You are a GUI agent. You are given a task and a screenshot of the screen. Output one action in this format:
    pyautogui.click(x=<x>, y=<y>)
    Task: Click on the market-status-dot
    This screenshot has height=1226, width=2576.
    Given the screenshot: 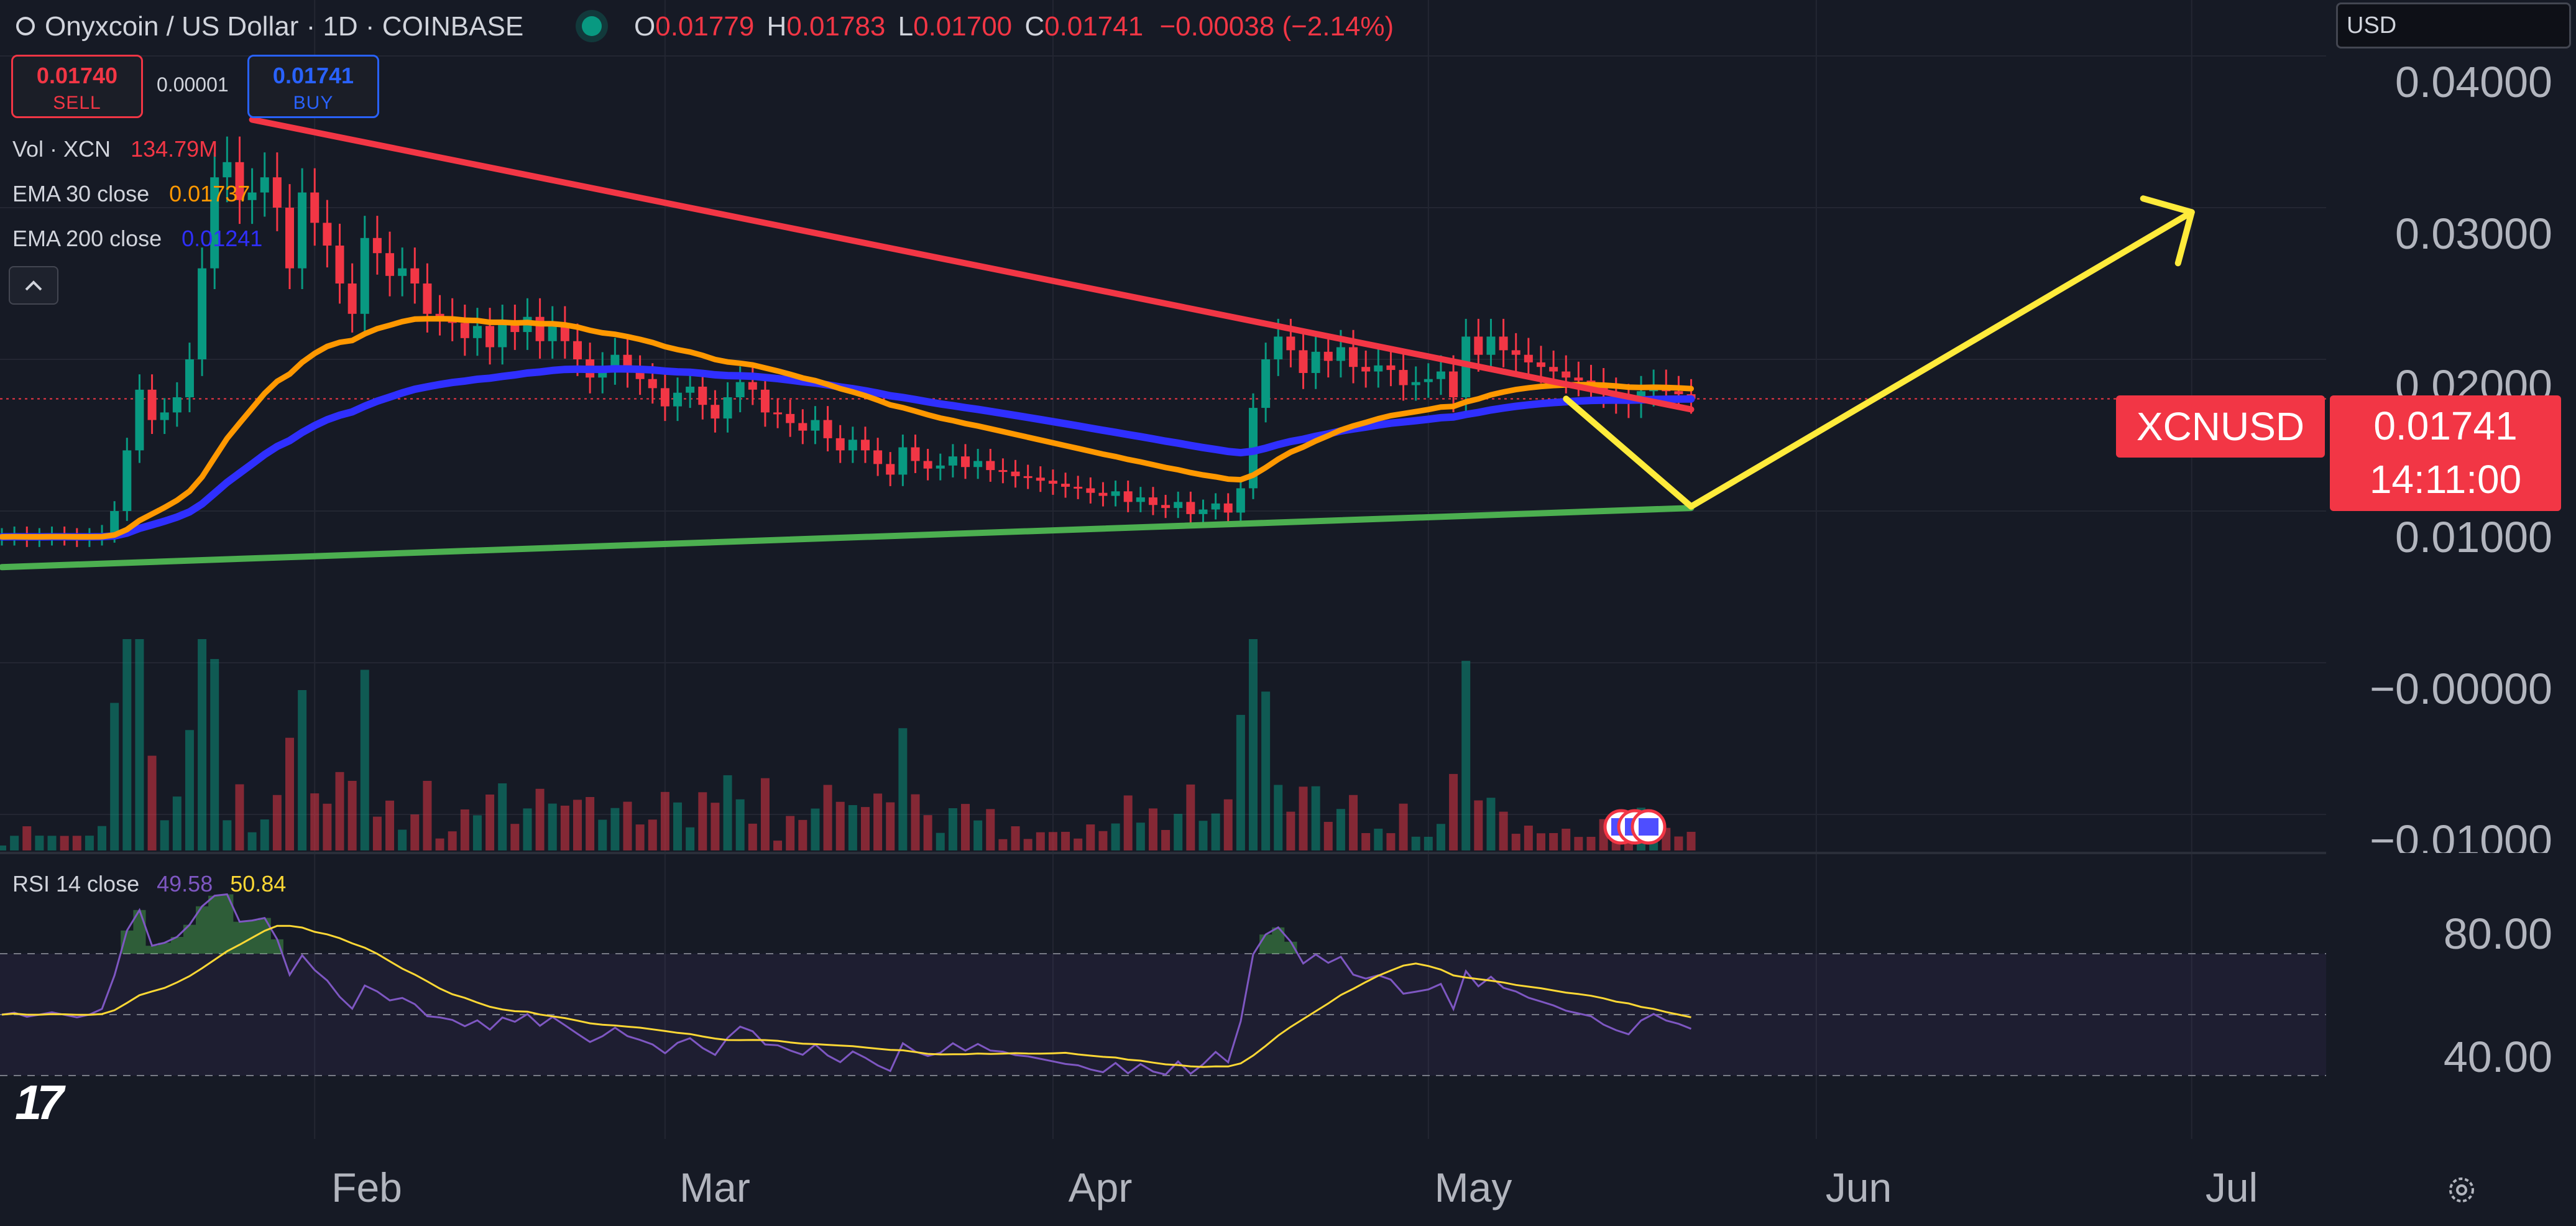 What is the action you would take?
    pyautogui.click(x=592, y=26)
    